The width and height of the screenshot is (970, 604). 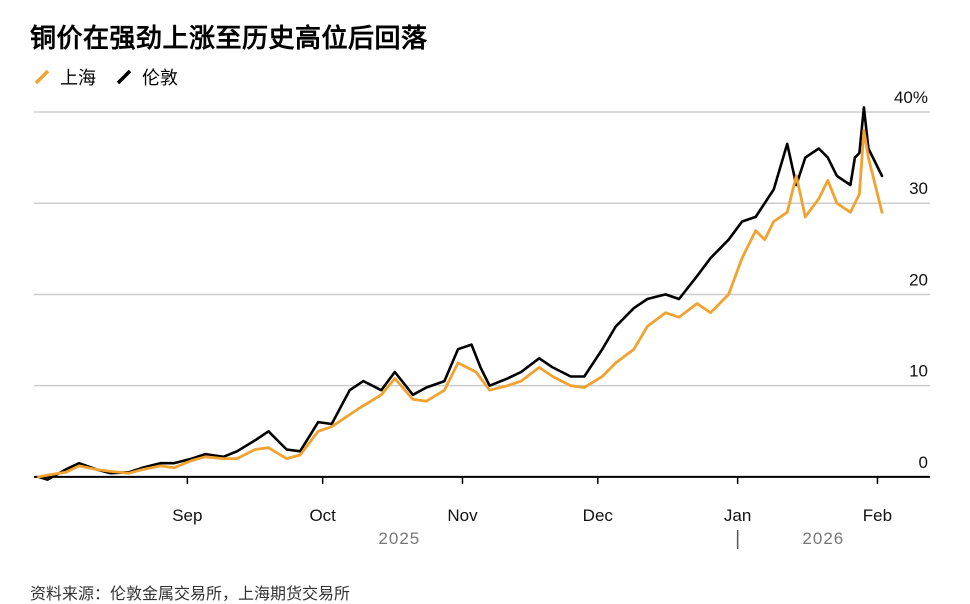 I want to click on x-tick-label-nov: Nov, so click(x=462, y=515).